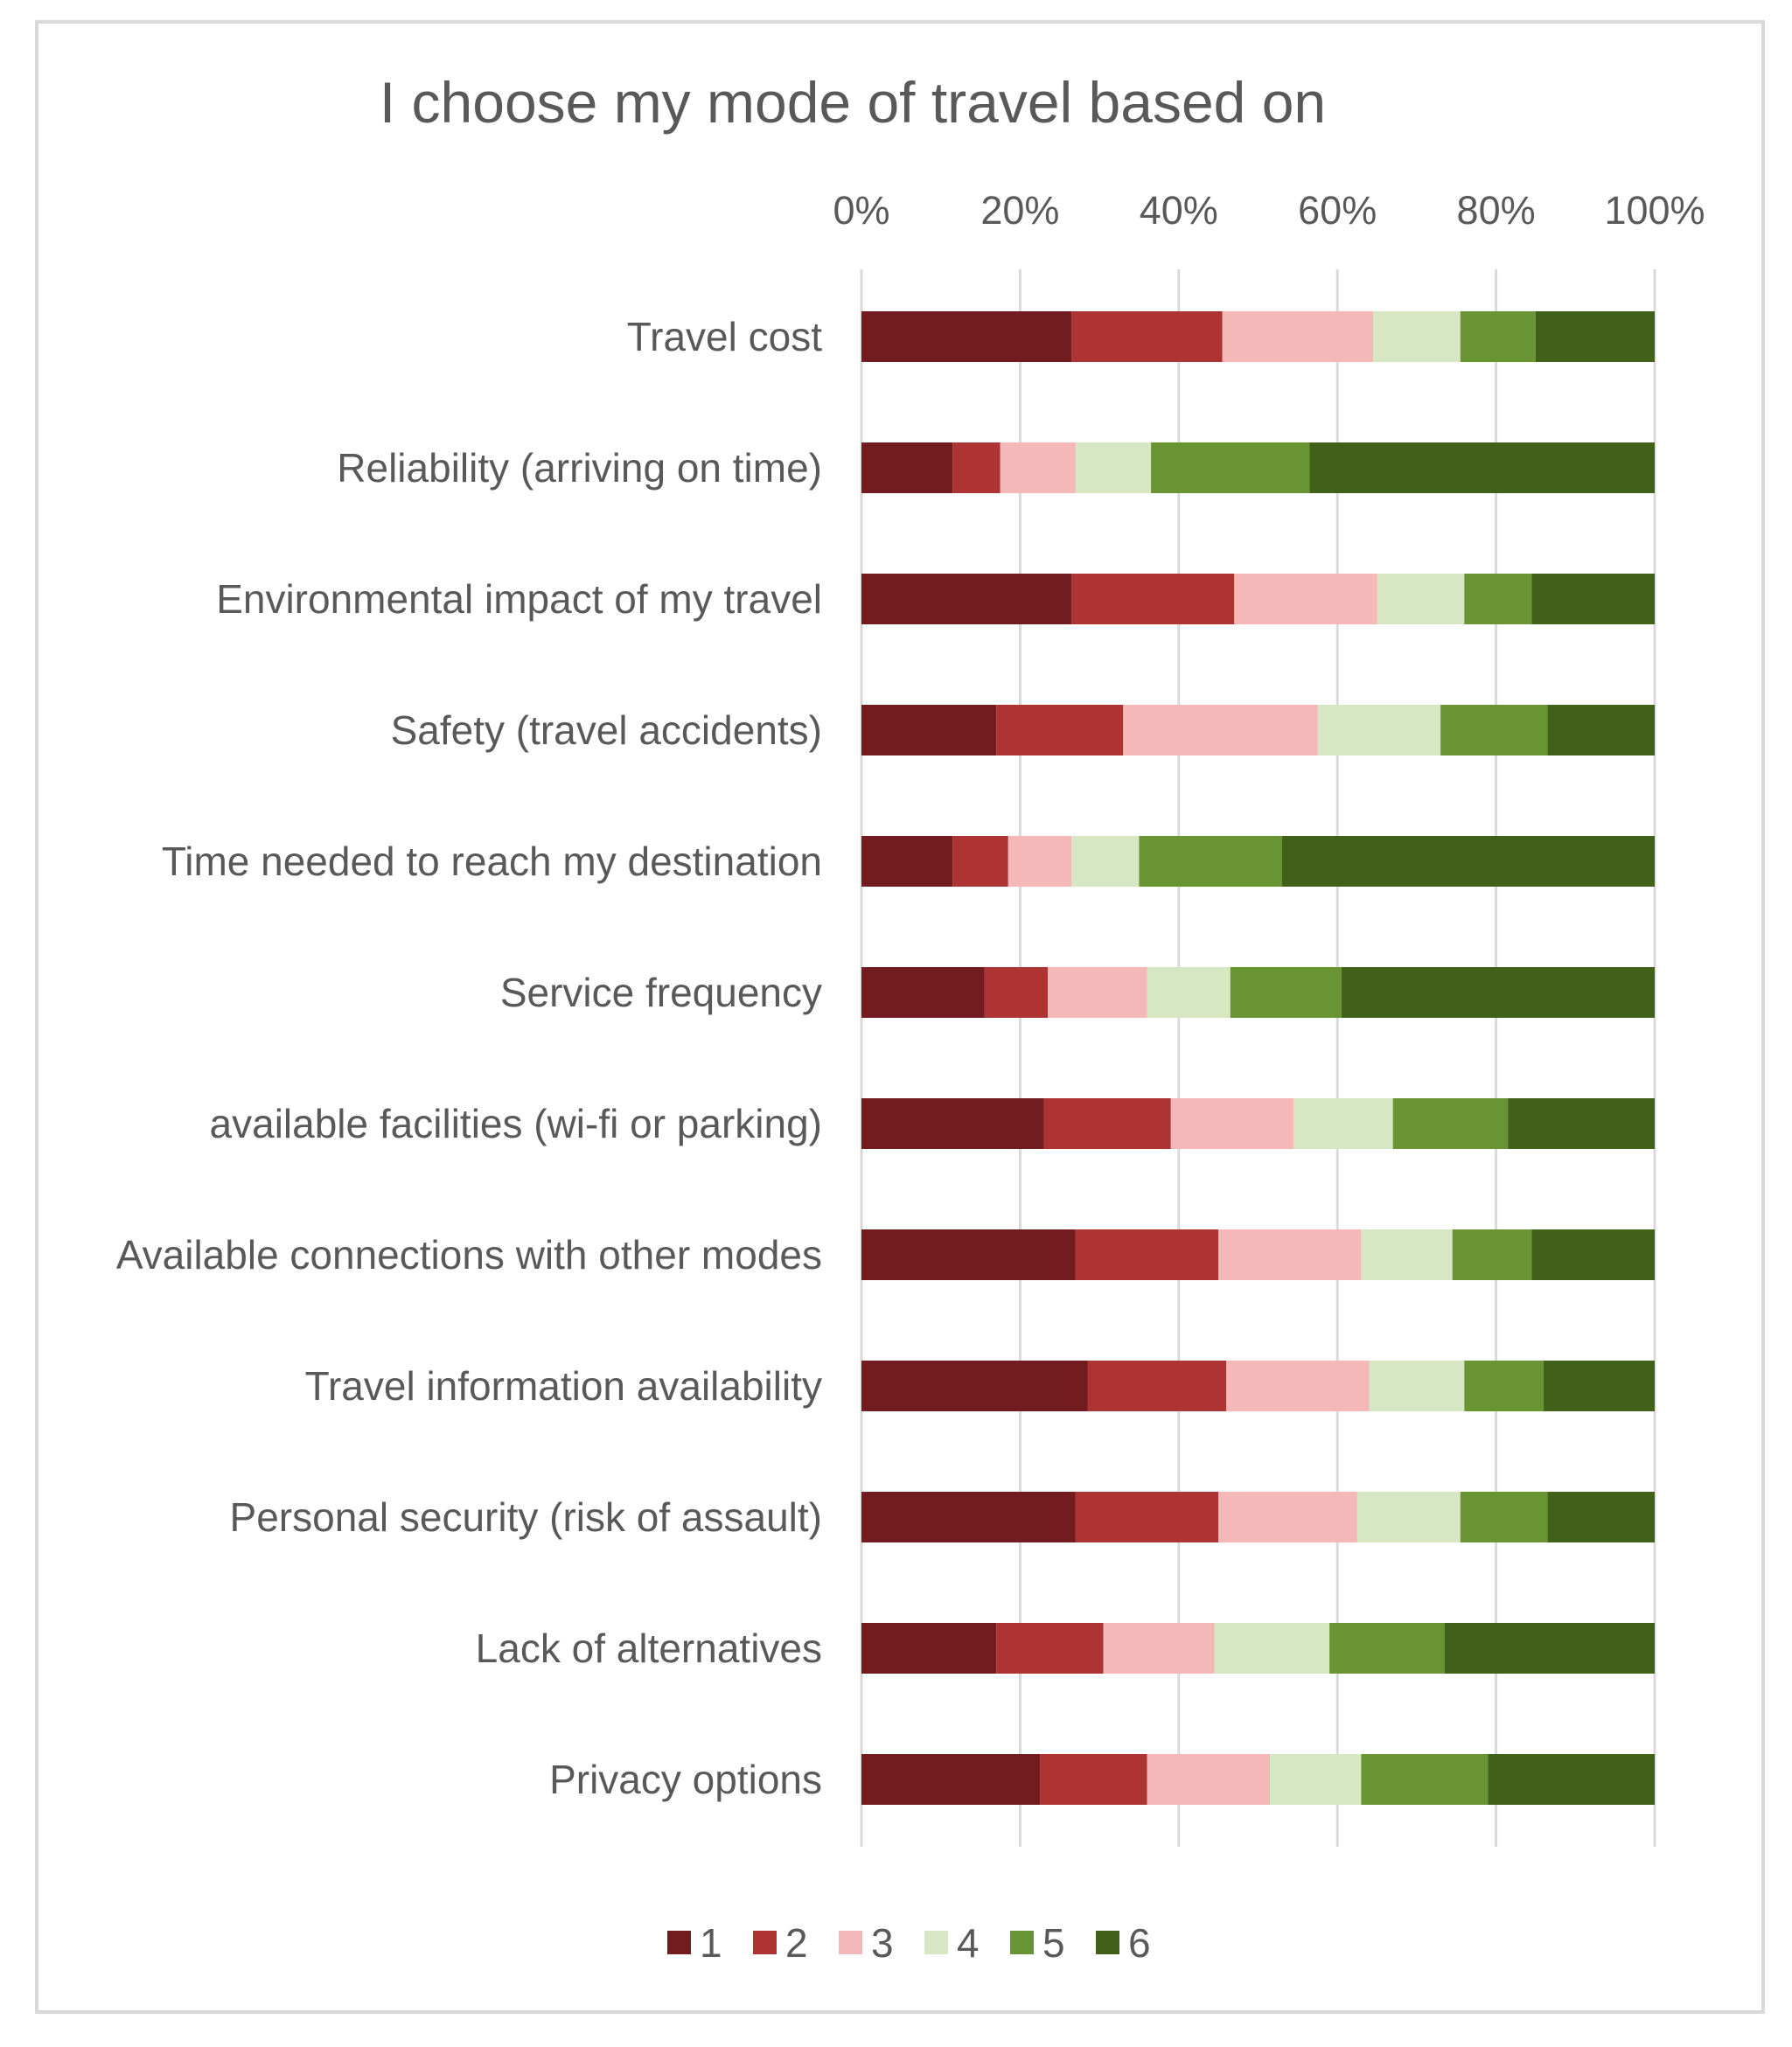 The height and width of the screenshot is (2047, 1792). I want to click on chart-title: I choose my mode of travel based on, so click(853, 102).